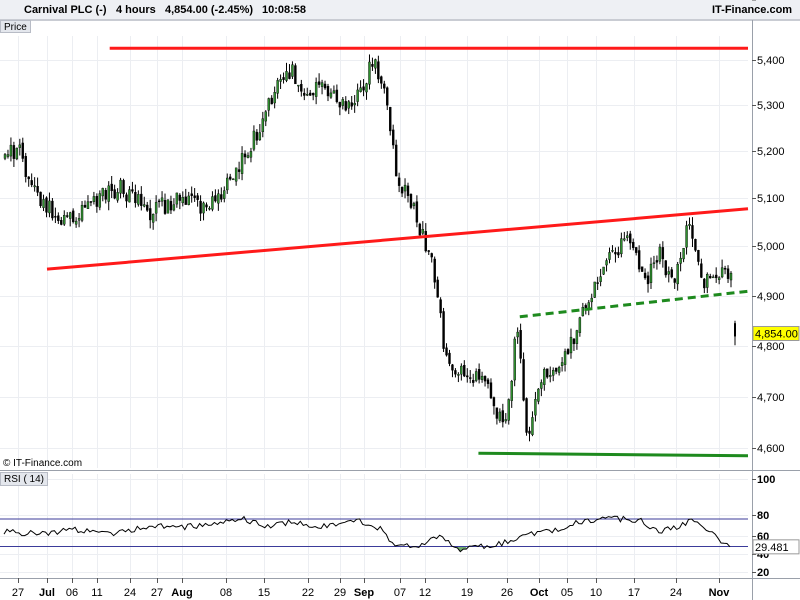 The height and width of the screenshot is (600, 800). What do you see at coordinates (18, 593) in the screenshot?
I see `x-tick-label: 27` at bounding box center [18, 593].